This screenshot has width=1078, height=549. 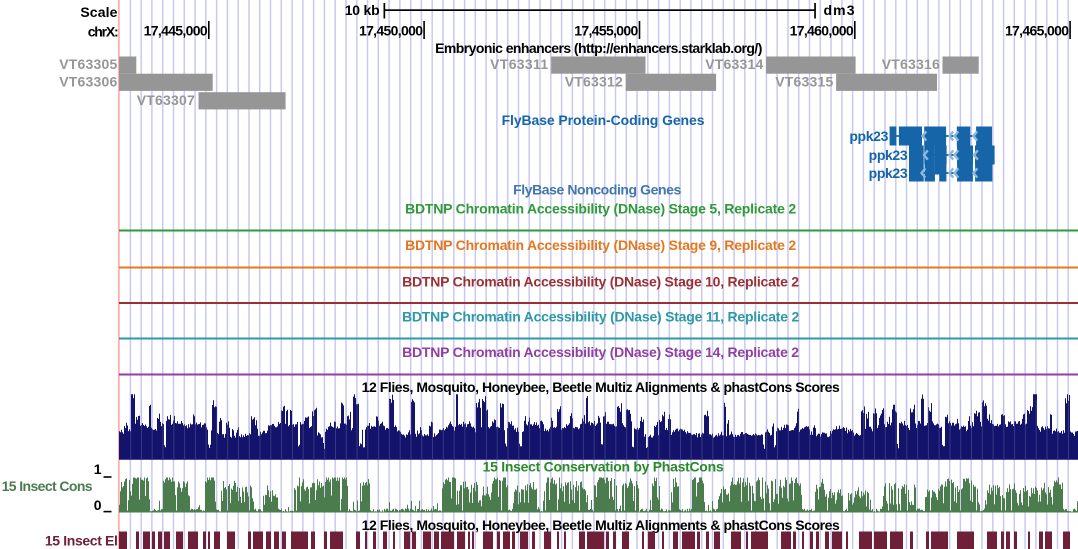 What do you see at coordinates (47, 486) in the screenshot?
I see `svg-text: 15 Insect Cons` at bounding box center [47, 486].